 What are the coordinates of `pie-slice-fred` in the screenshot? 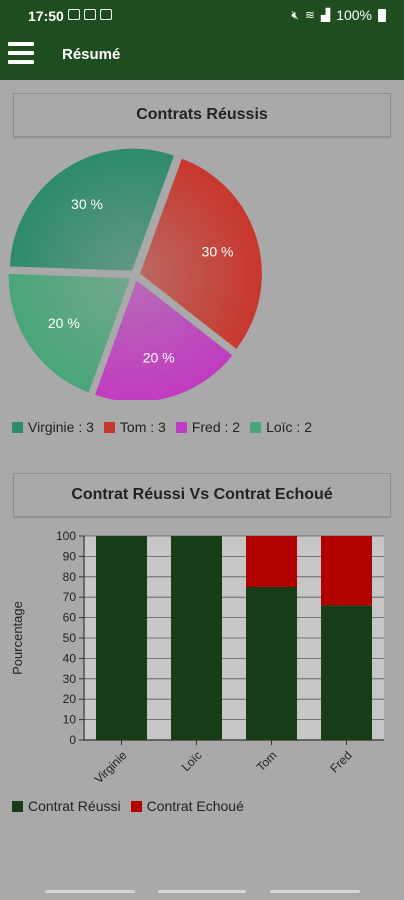 It's located at (164, 338).